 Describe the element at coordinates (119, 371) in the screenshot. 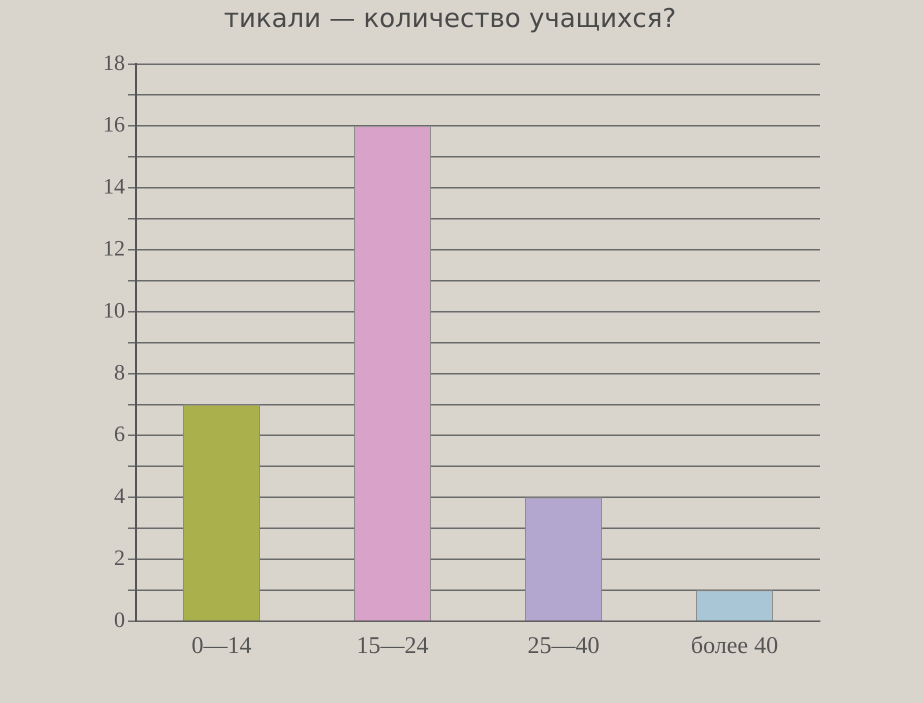

I see `y-tick-label: 8` at that location.